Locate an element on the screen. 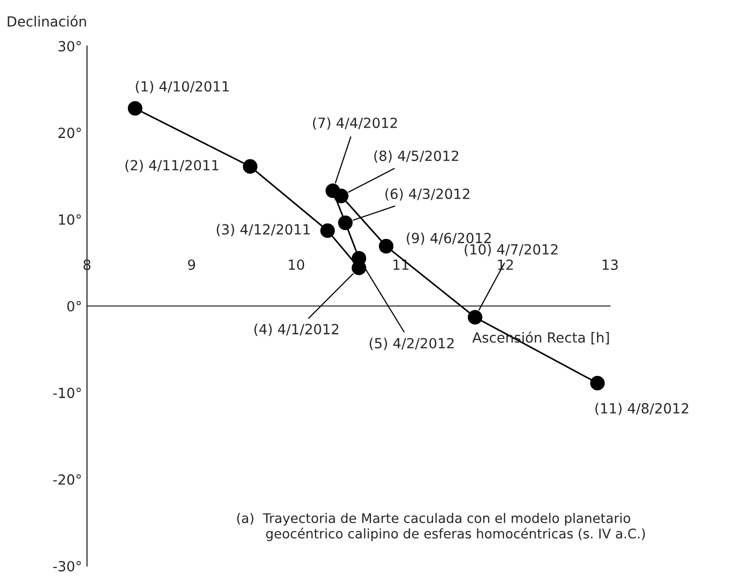 Image resolution: width=729 pixels, height=583 pixels. annotation: (4) 4/1/2012 is located at coordinates (296, 330).